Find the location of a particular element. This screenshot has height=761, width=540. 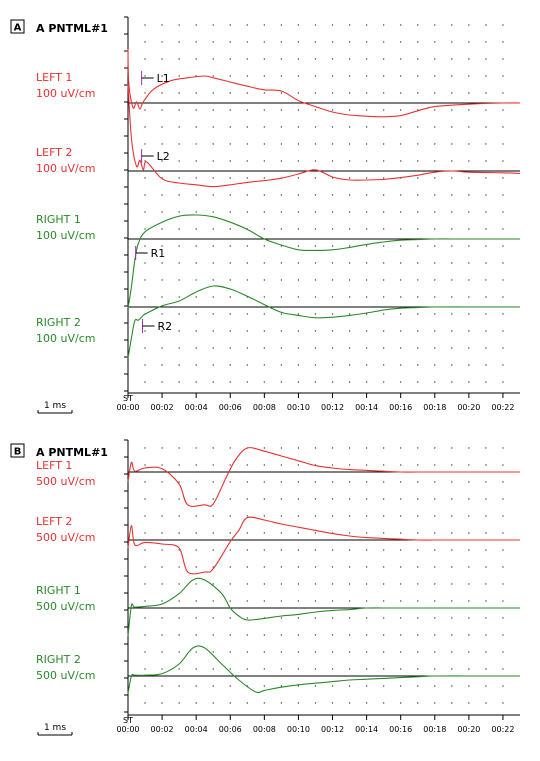

panel-title: A PNTML#1 is located at coordinates (72, 28).